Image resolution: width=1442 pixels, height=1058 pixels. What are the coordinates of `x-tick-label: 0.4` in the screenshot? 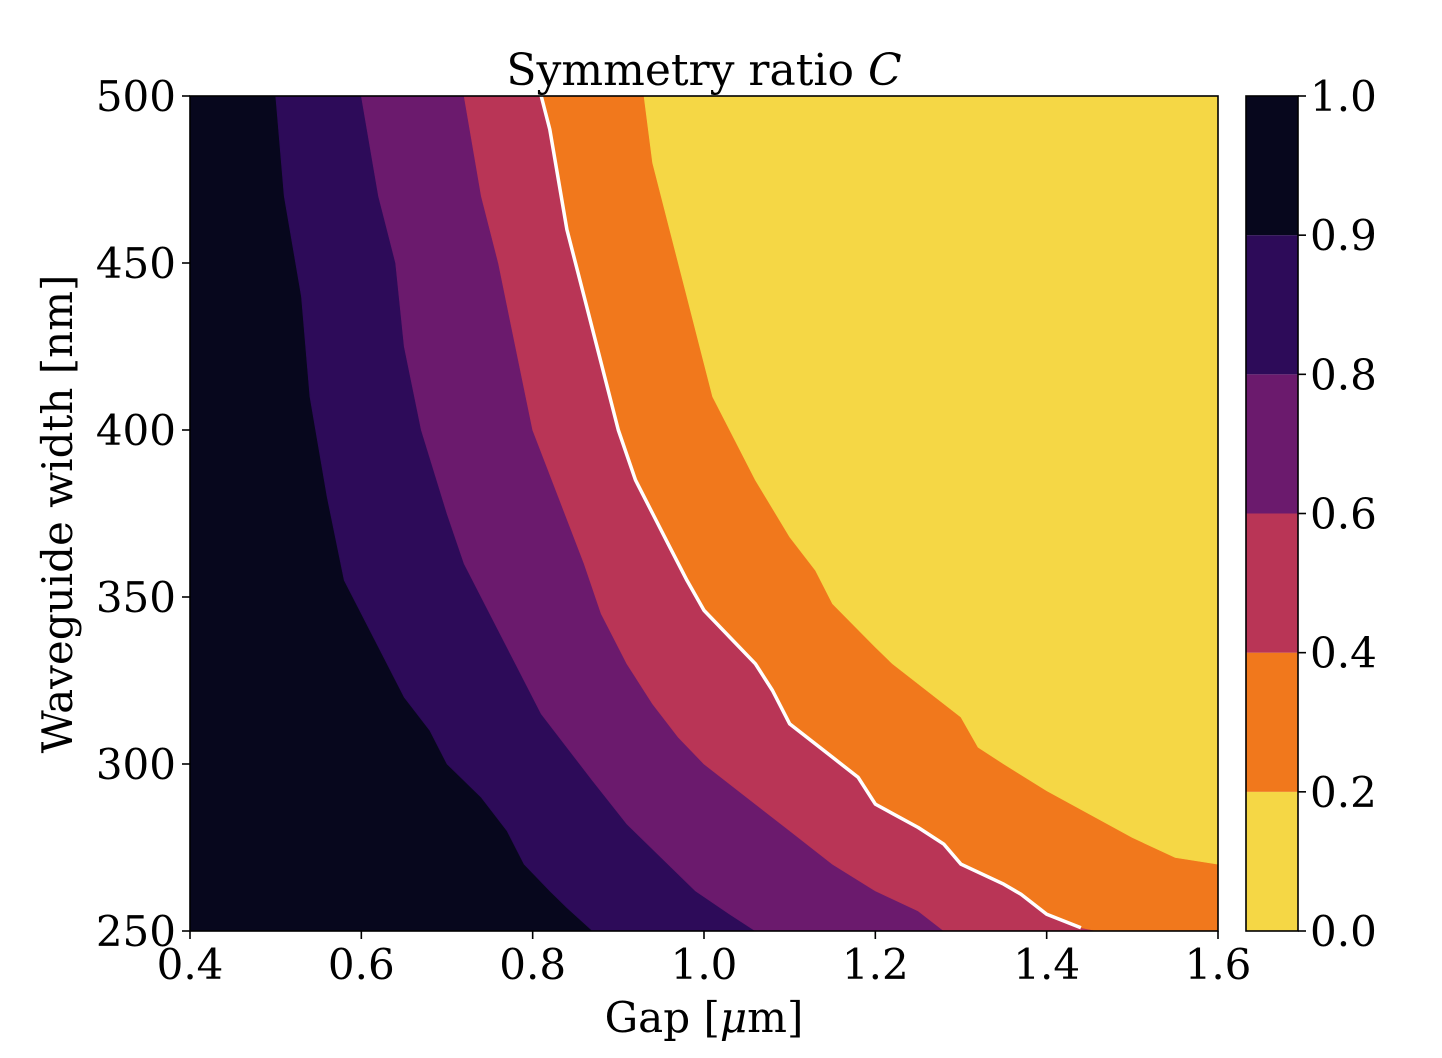 It's located at (190, 964).